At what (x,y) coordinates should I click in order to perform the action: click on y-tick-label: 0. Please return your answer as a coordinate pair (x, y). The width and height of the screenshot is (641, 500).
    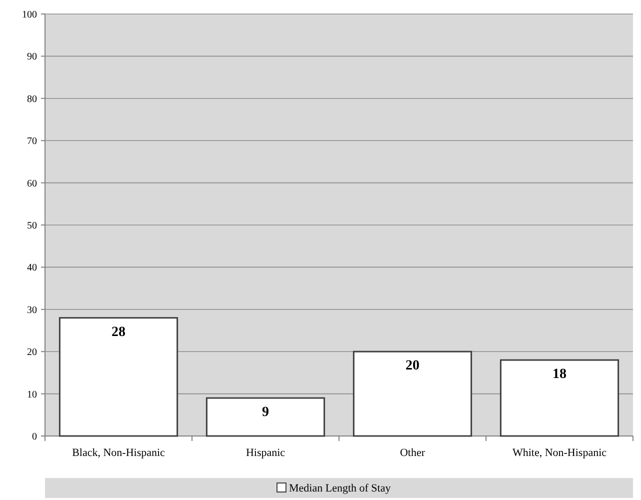
    Looking at the image, I should click on (34, 437).